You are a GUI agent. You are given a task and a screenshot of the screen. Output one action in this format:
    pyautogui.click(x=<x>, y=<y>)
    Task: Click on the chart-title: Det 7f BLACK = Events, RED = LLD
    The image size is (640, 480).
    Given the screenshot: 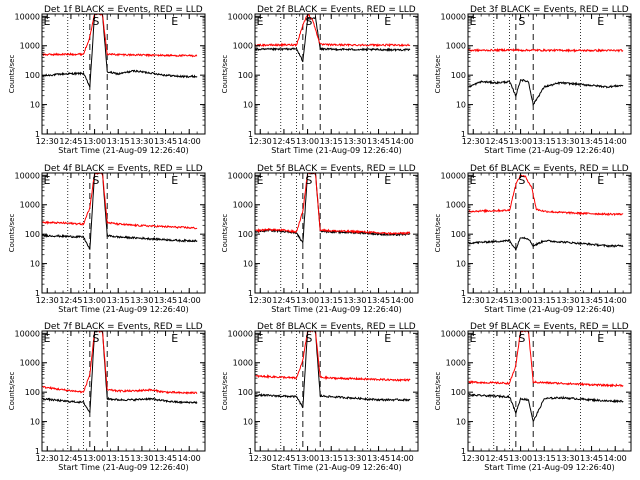 What is the action you would take?
    pyautogui.click(x=123, y=327)
    